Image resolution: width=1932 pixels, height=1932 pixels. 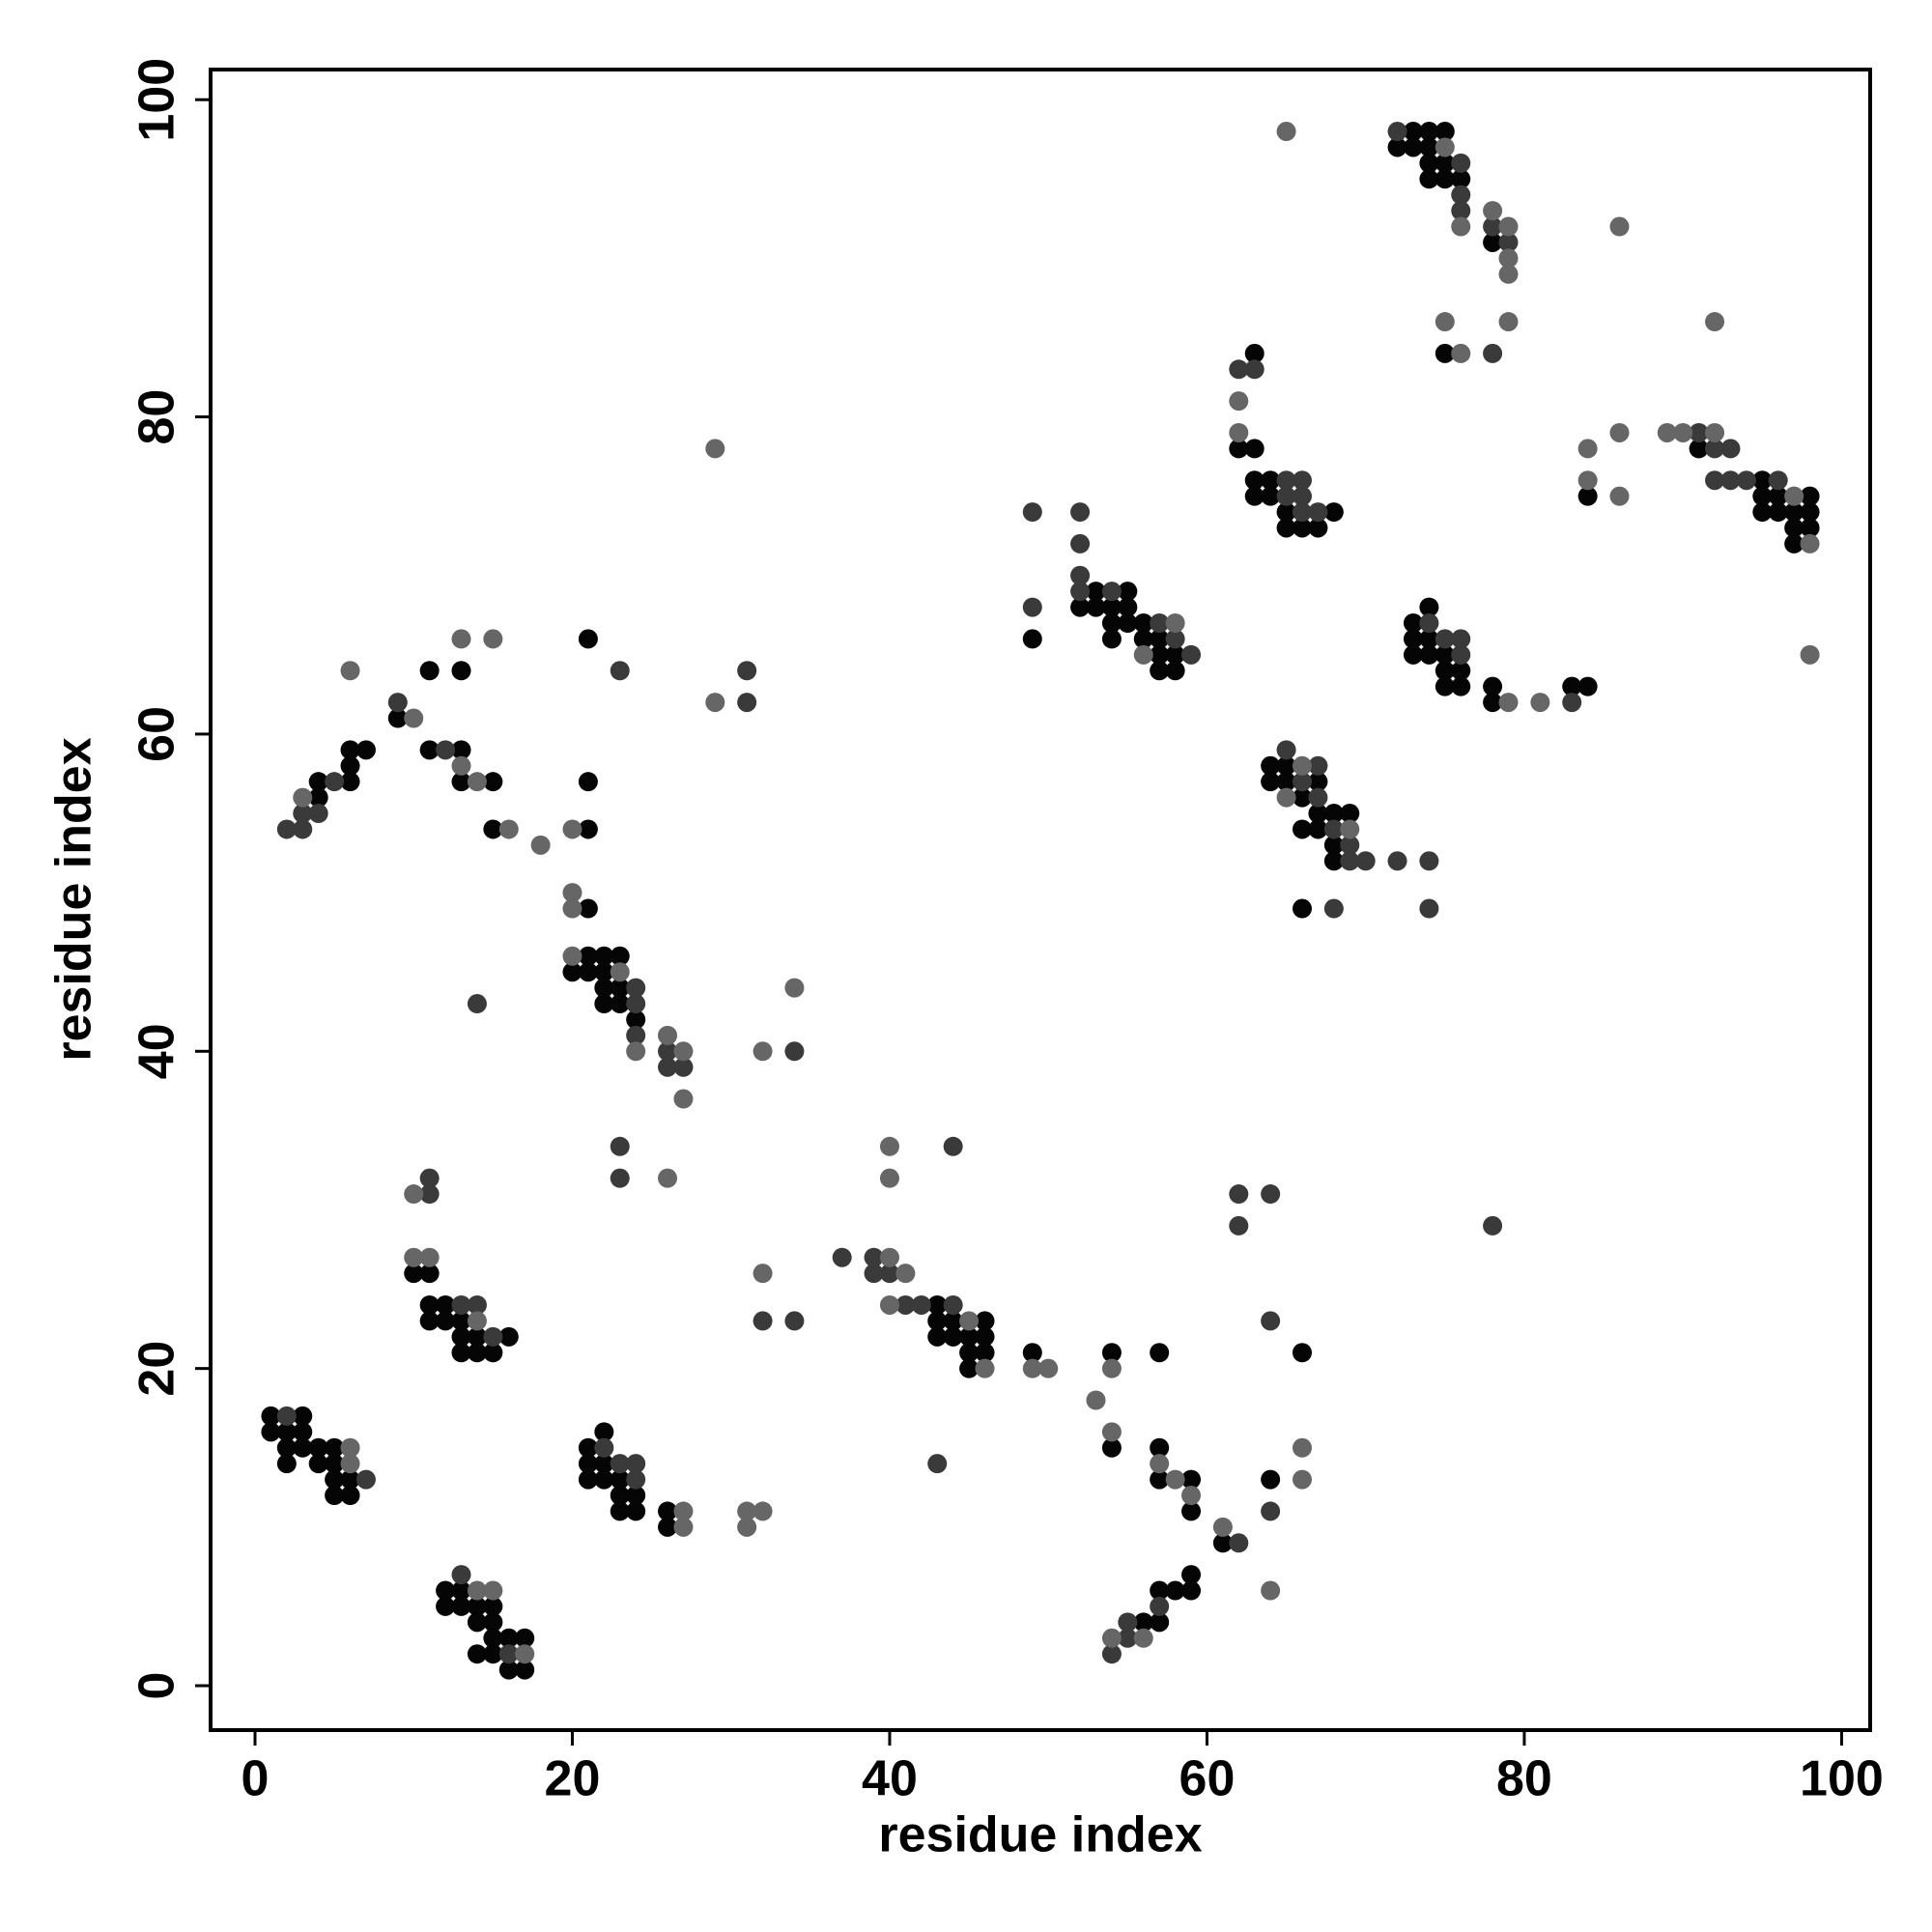 I want to click on x-tick-label: 0, so click(x=256, y=1779).